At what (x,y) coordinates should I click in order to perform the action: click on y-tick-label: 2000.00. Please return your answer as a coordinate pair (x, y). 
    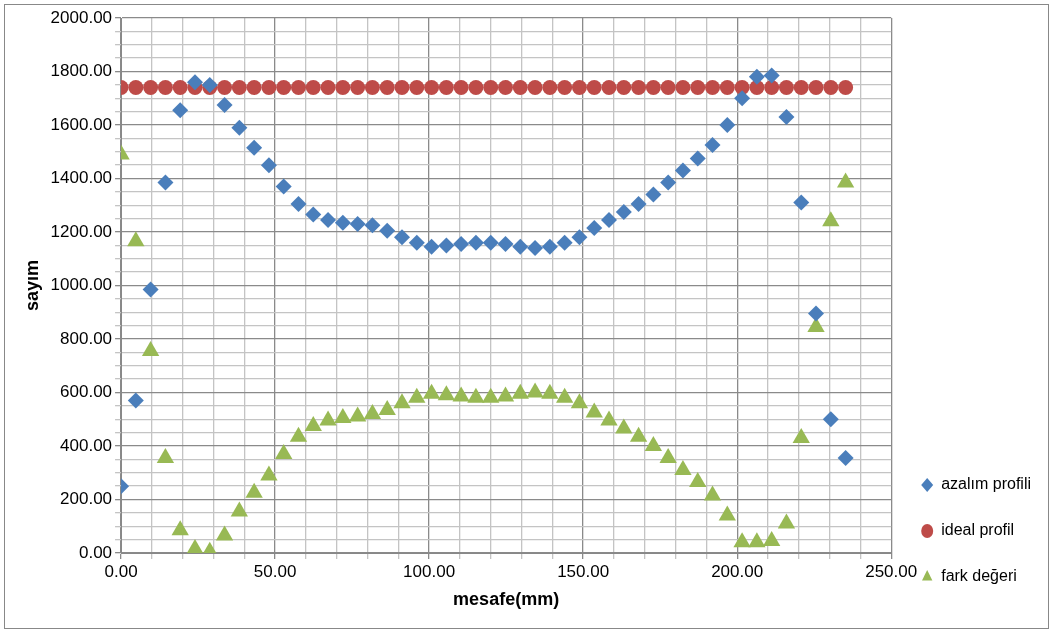
    Looking at the image, I should click on (81, 17).